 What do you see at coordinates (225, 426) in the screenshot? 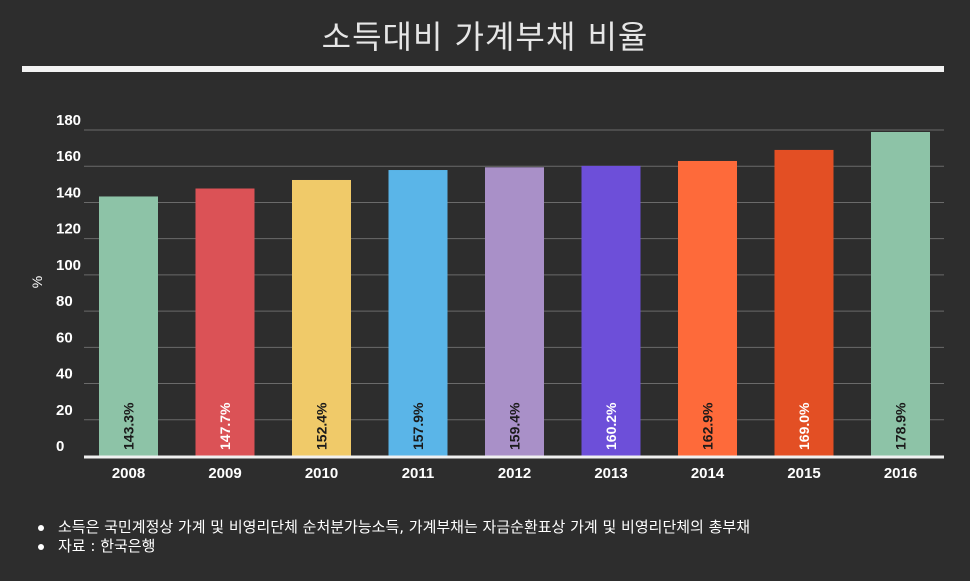
I see `data-label-2009: 147.7%` at bounding box center [225, 426].